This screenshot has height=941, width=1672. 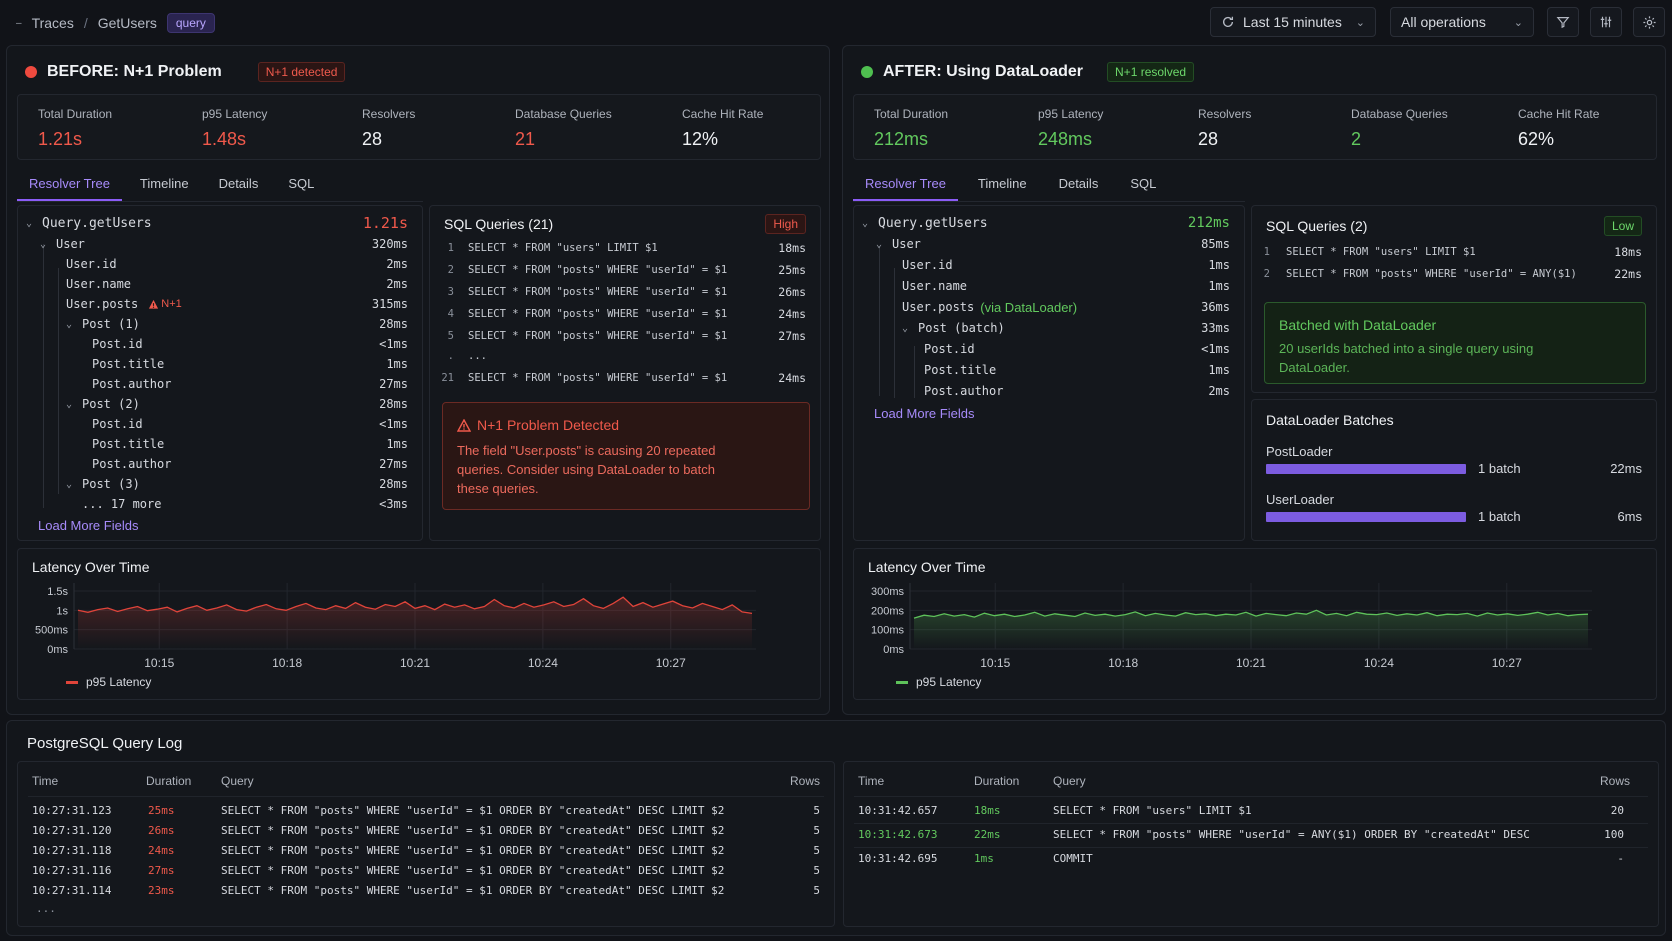 What do you see at coordinates (987, 834) in the screenshot?
I see `log-duration: 22ms` at bounding box center [987, 834].